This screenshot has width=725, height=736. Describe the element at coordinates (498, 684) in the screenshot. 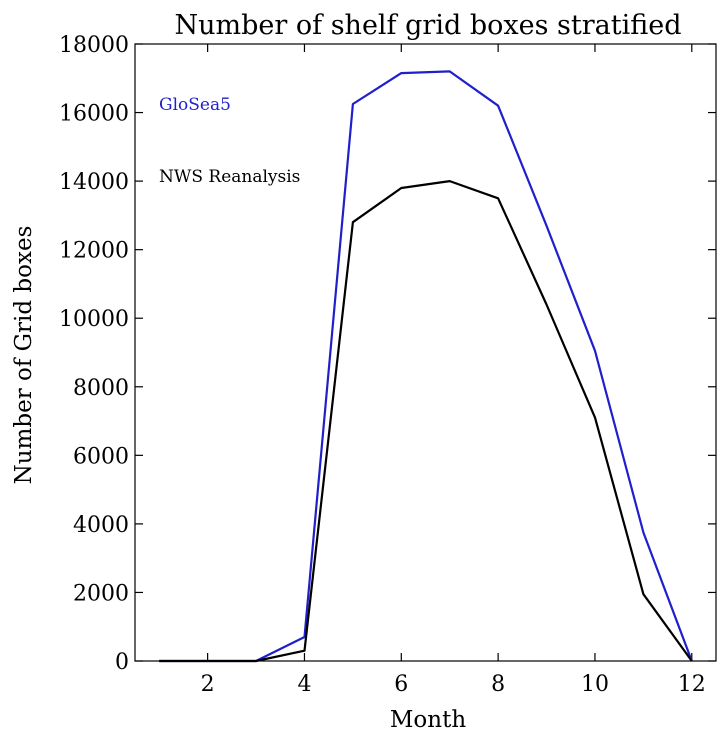

I see `x-tick-label: 8` at that location.